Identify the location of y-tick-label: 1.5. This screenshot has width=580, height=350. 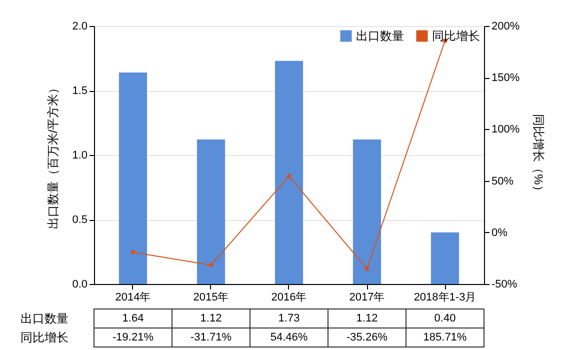
(80, 91).